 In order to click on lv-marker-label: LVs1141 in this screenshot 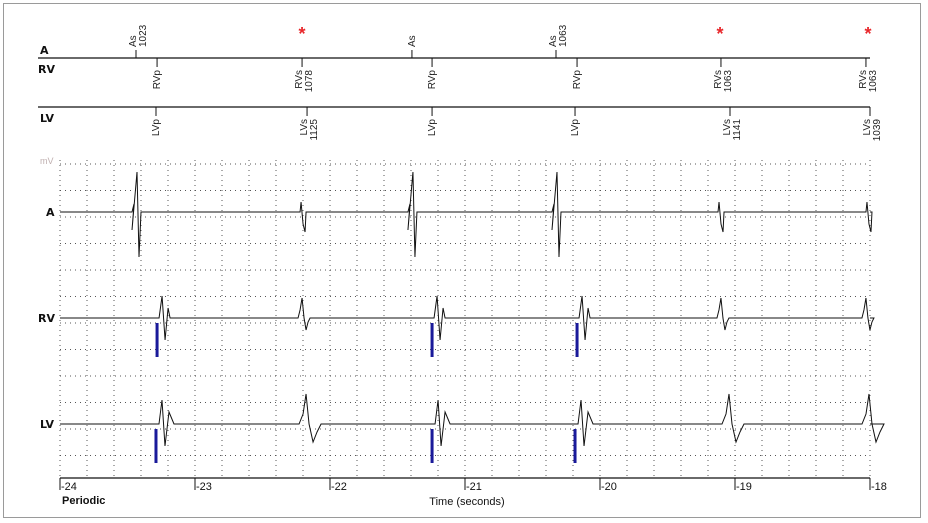, I will do `click(732, 130)`.